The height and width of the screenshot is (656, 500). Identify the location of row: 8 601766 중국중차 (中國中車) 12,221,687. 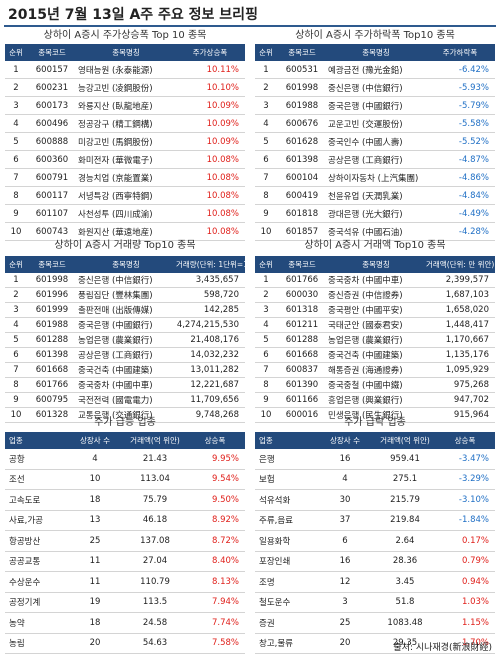
(125, 385).